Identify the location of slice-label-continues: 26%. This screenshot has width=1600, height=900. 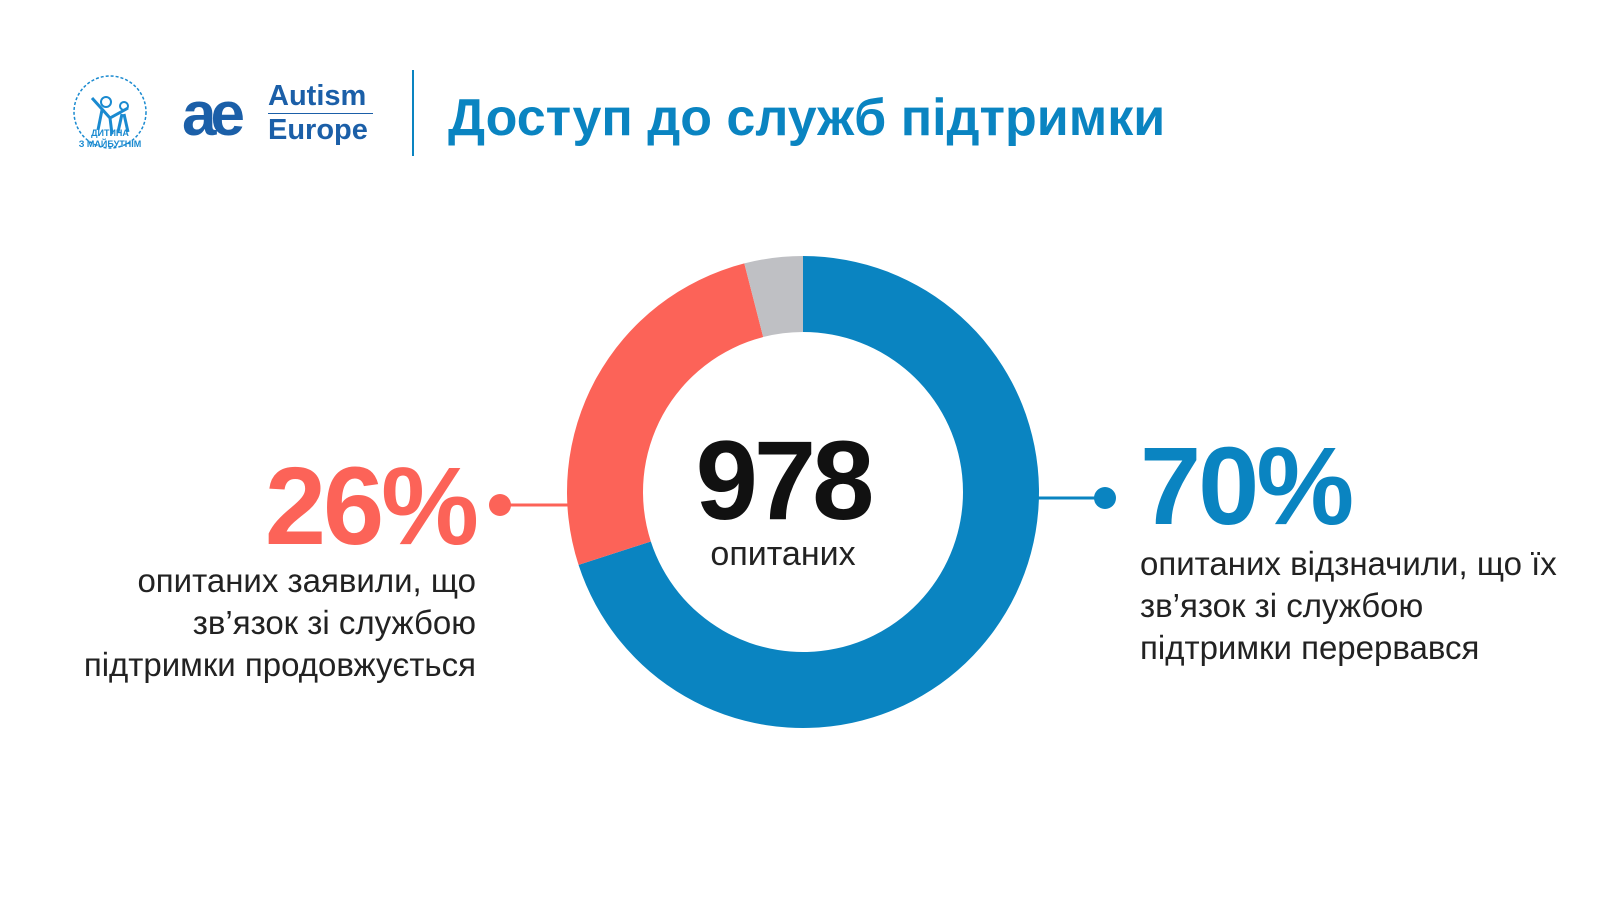
(371, 506).